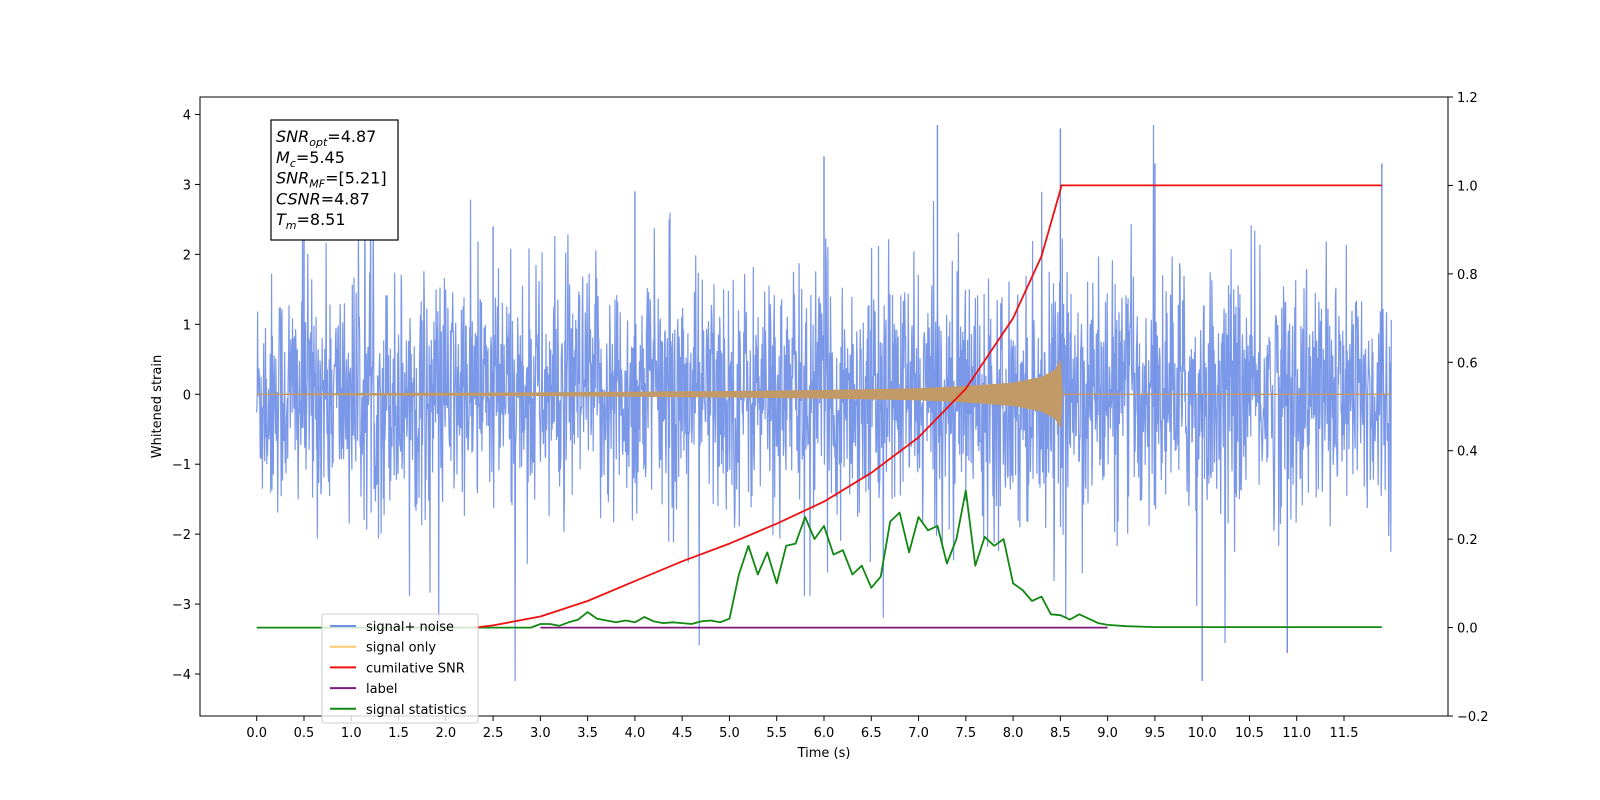 This screenshot has width=1600, height=800. Describe the element at coordinates (1467, 186) in the screenshot. I see `y-right-tick-label: 1.0` at that location.